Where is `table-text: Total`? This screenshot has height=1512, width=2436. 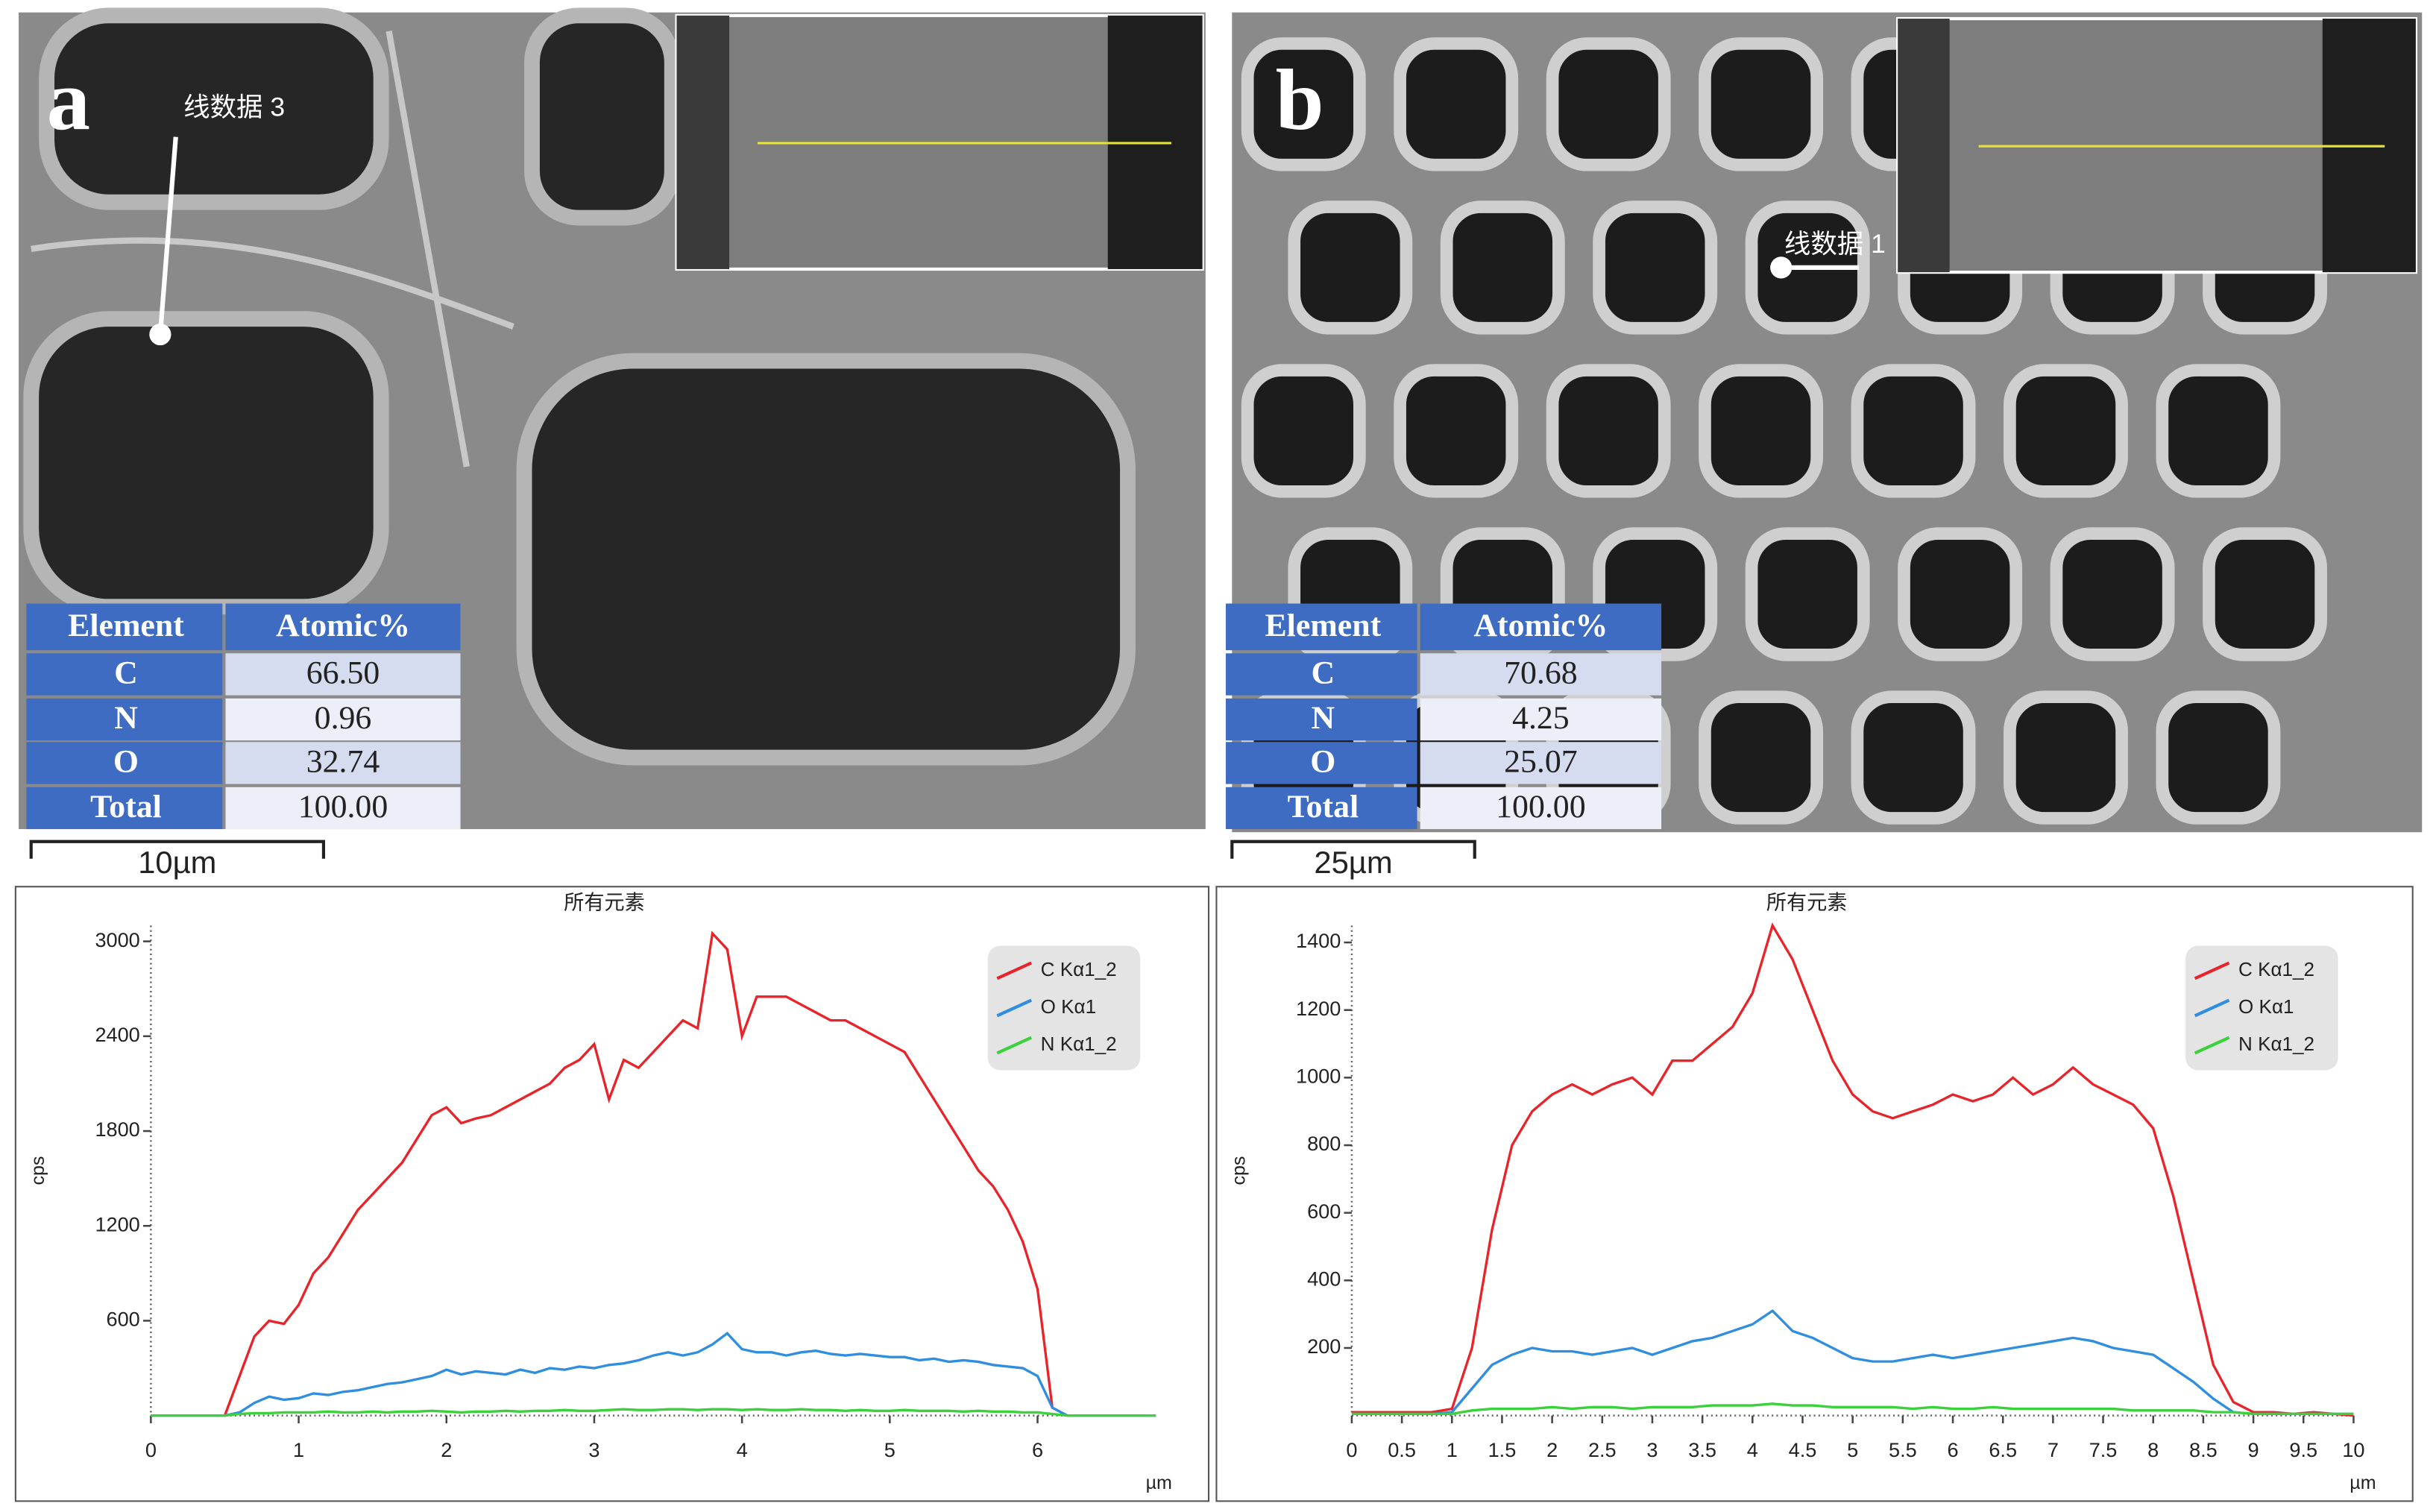 table-text: Total is located at coordinates (126, 807).